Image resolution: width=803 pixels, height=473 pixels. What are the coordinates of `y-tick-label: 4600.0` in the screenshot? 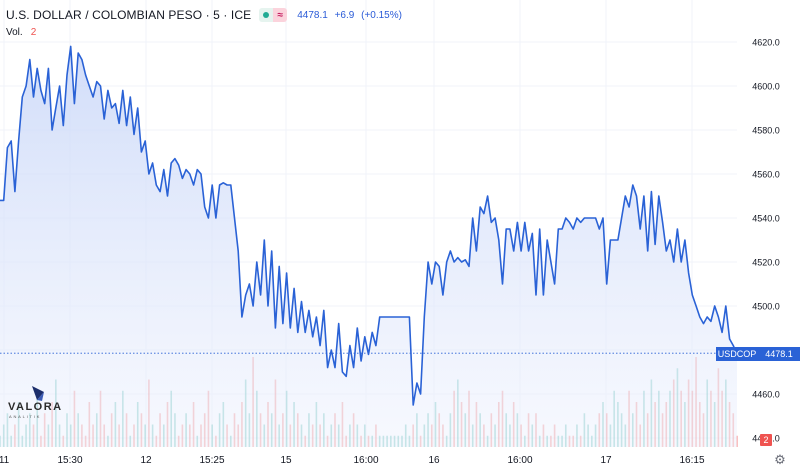 It's located at (766, 87).